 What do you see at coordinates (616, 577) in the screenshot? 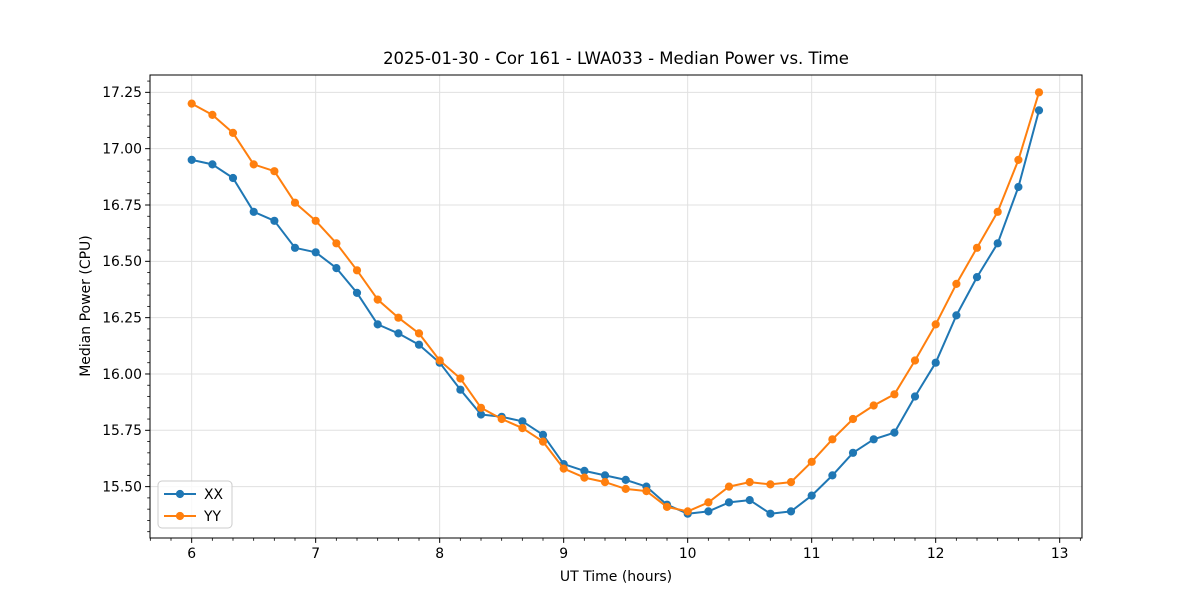
I see `x-axis-label: UT Time (hours)` at bounding box center [616, 577].